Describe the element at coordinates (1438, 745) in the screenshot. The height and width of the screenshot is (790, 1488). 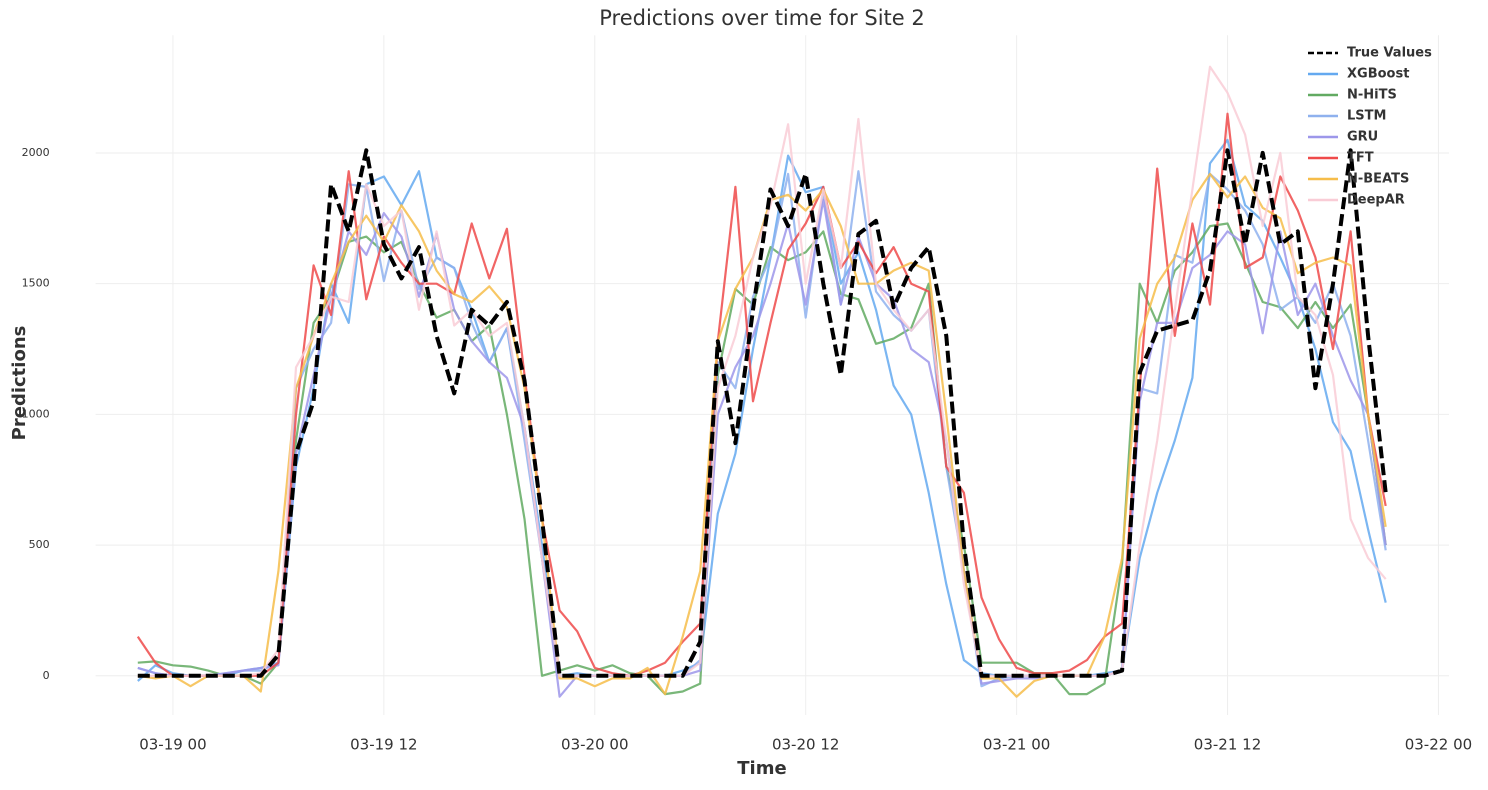
I see `x-tick-label: 03-22 00` at that location.